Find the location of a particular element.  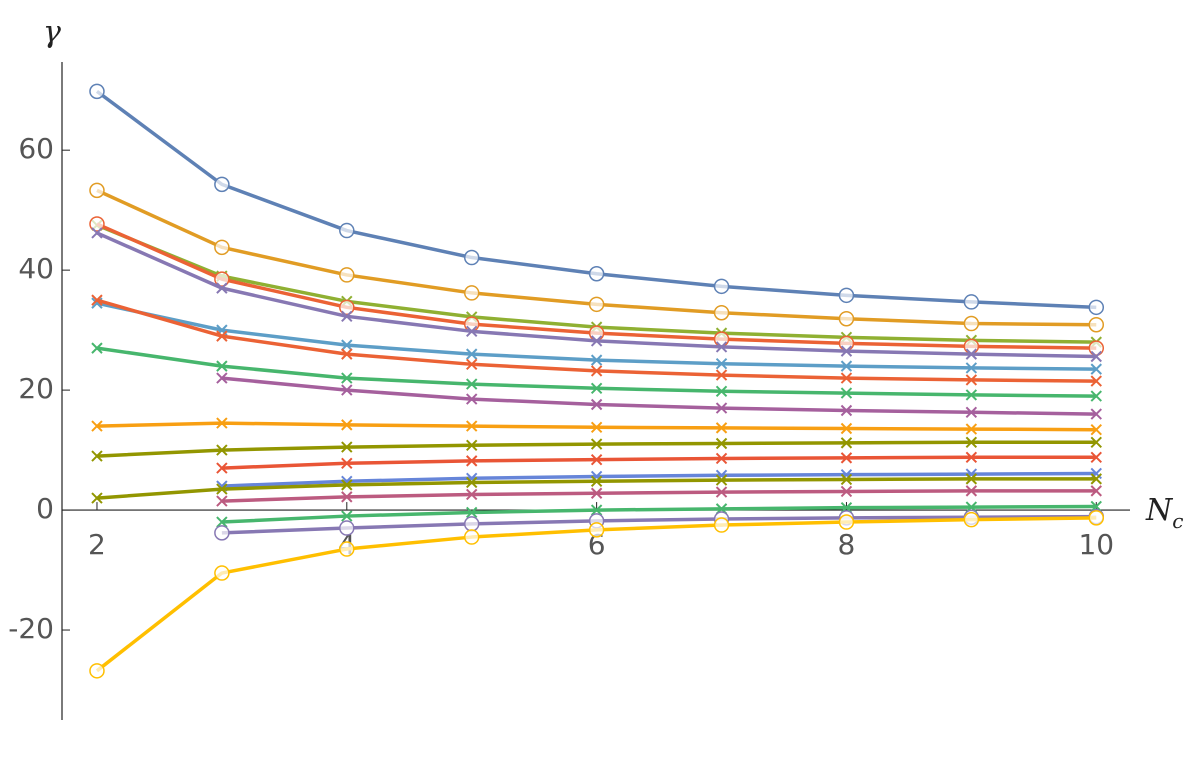

x-tick-label: 6 is located at coordinates (597, 544).